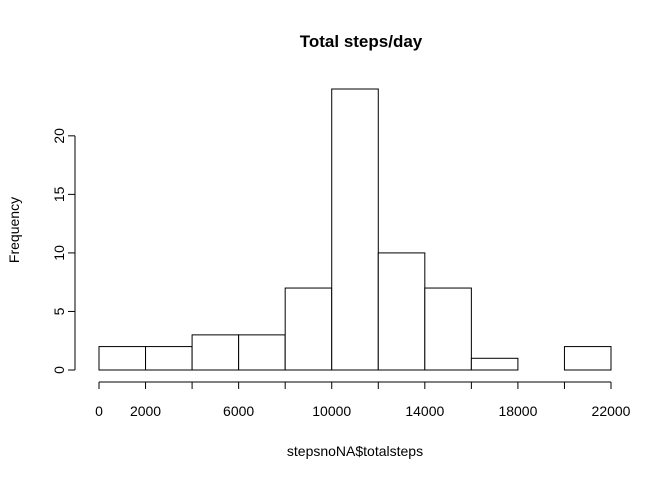 This screenshot has width=672, height=480. What do you see at coordinates (355, 451) in the screenshot?
I see `x-axis-label: stepsnoNA$totalsteps` at bounding box center [355, 451].